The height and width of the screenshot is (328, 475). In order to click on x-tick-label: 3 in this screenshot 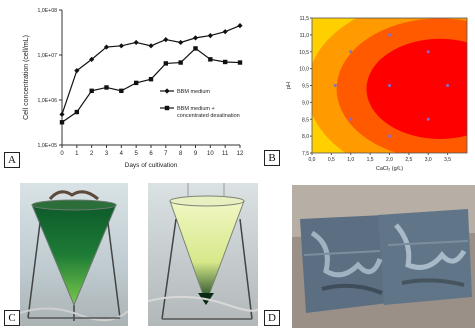, I will do `click(107, 154)`.